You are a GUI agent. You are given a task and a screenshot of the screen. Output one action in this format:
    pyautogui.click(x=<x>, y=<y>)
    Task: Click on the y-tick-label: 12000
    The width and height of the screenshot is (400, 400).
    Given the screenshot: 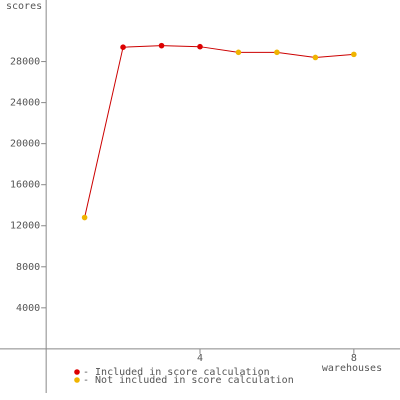 What is the action you would take?
    pyautogui.click(x=25, y=226)
    